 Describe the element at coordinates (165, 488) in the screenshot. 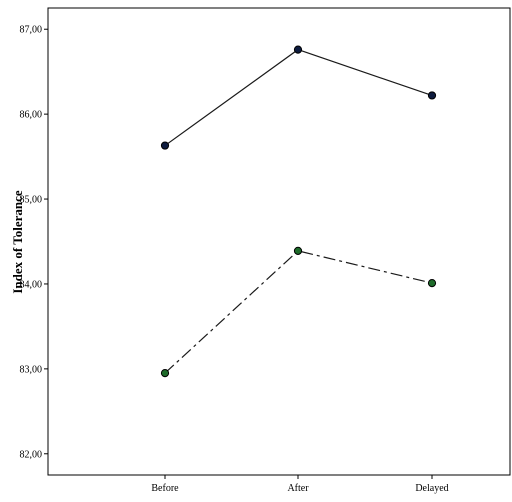

I see `x-tick-label: Before` at that location.